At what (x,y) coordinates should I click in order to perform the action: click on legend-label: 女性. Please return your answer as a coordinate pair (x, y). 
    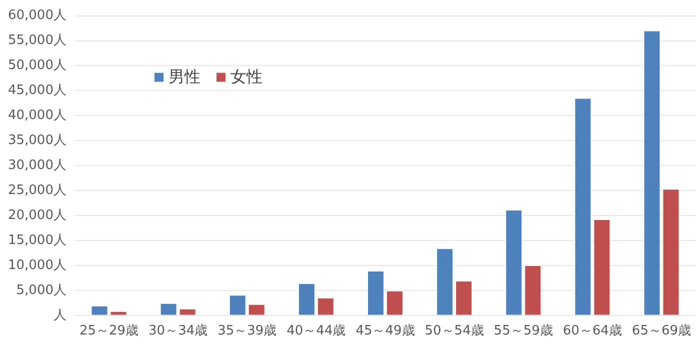
    Looking at the image, I should click on (246, 76).